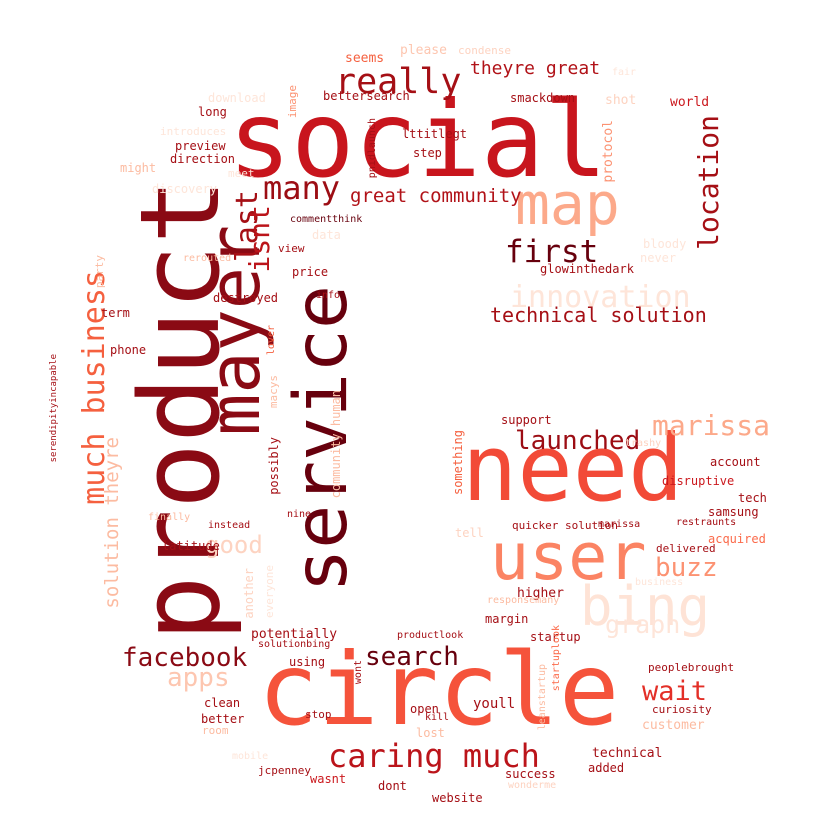  I want to click on word-using: using, so click(307, 662).